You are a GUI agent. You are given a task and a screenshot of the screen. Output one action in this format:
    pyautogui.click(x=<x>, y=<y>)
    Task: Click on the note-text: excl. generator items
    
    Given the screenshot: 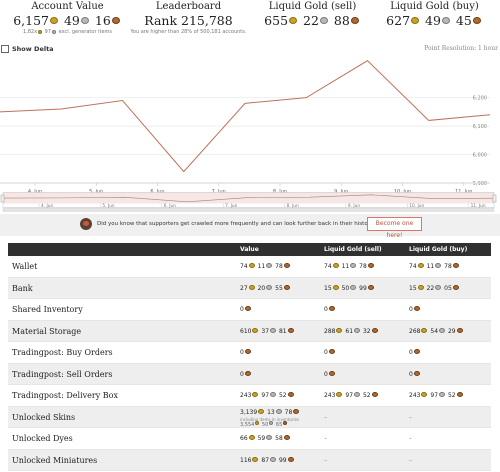 What is the action you would take?
    pyautogui.click(x=85, y=32)
    